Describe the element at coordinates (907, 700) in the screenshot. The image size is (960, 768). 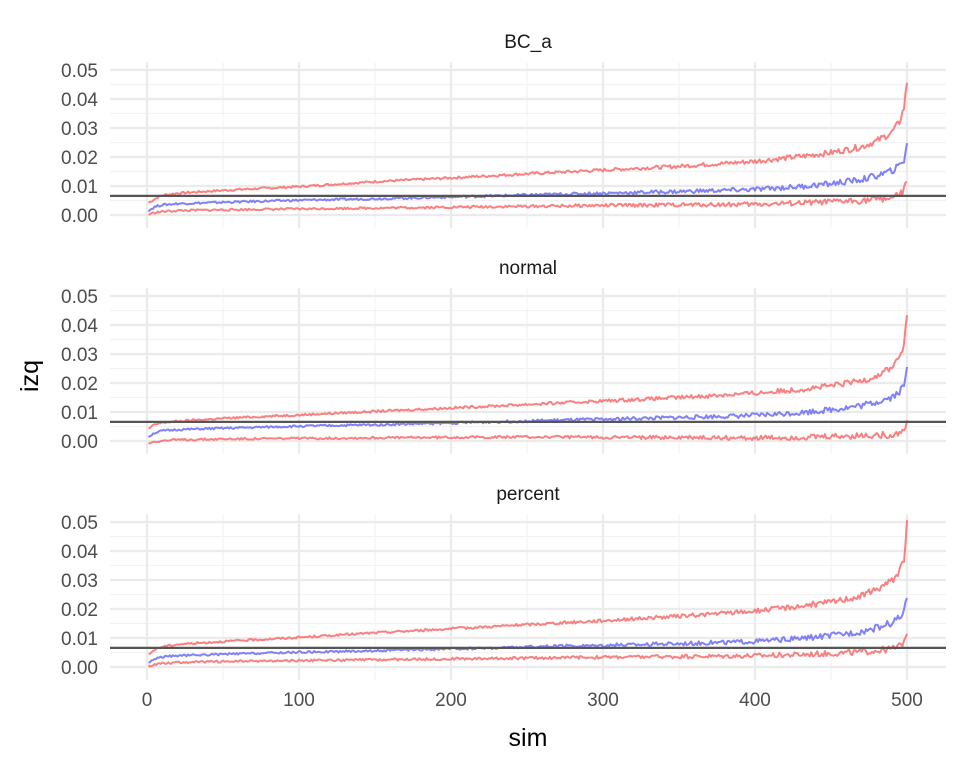
I see `x-tick-label: 500` at that location.